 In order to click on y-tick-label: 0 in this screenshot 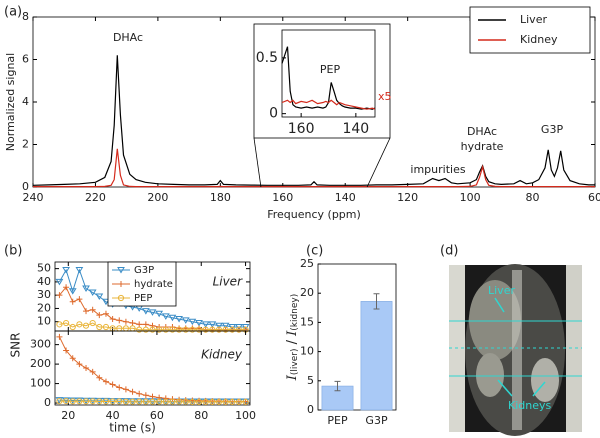, I will do `click(310, 409)`.